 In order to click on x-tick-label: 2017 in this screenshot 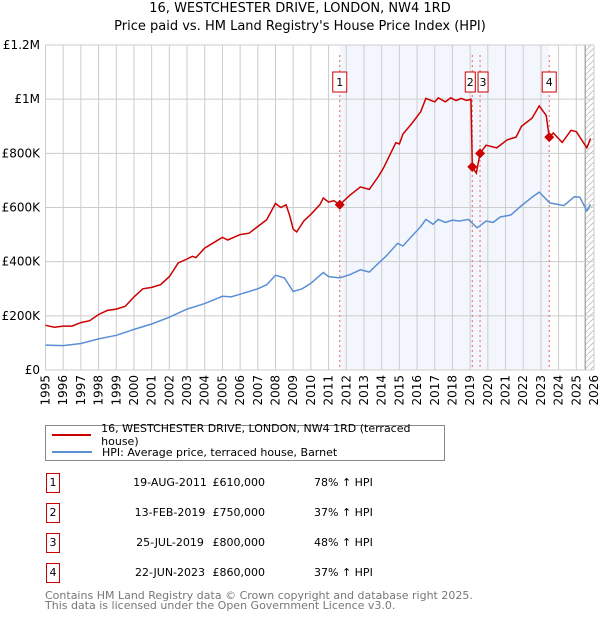, I will do `click(435, 390)`.